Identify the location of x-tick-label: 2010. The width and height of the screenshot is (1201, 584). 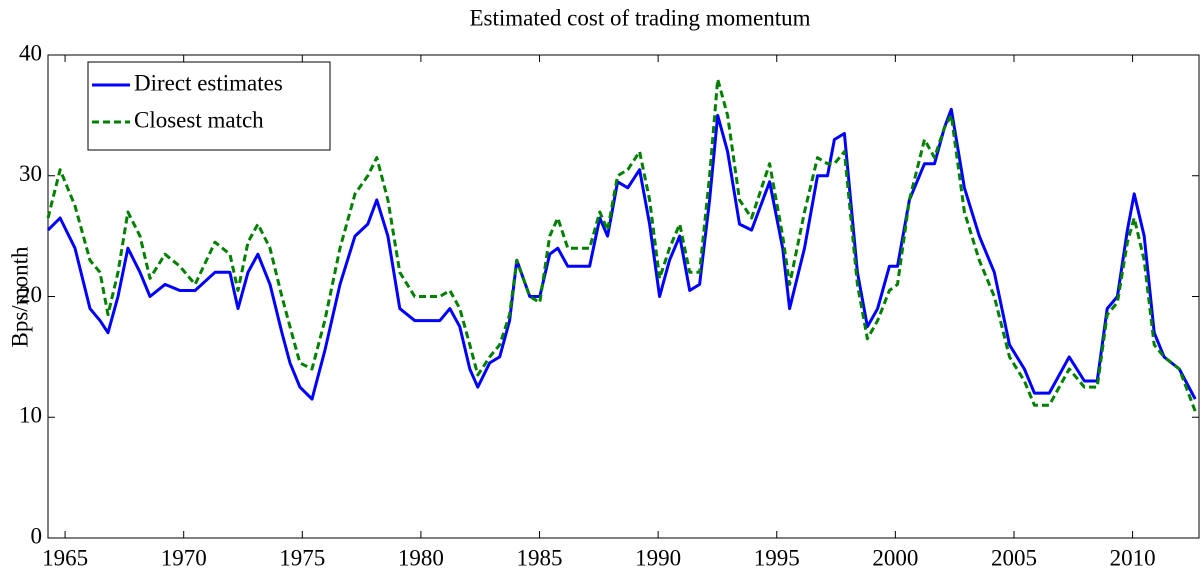
(1133, 557).